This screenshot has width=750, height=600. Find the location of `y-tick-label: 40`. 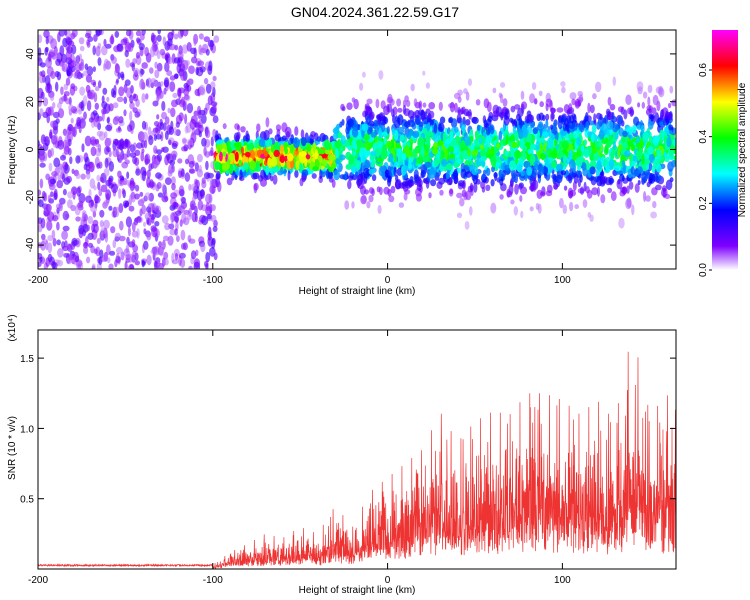

y-tick-label: 40 is located at coordinates (30, 54).